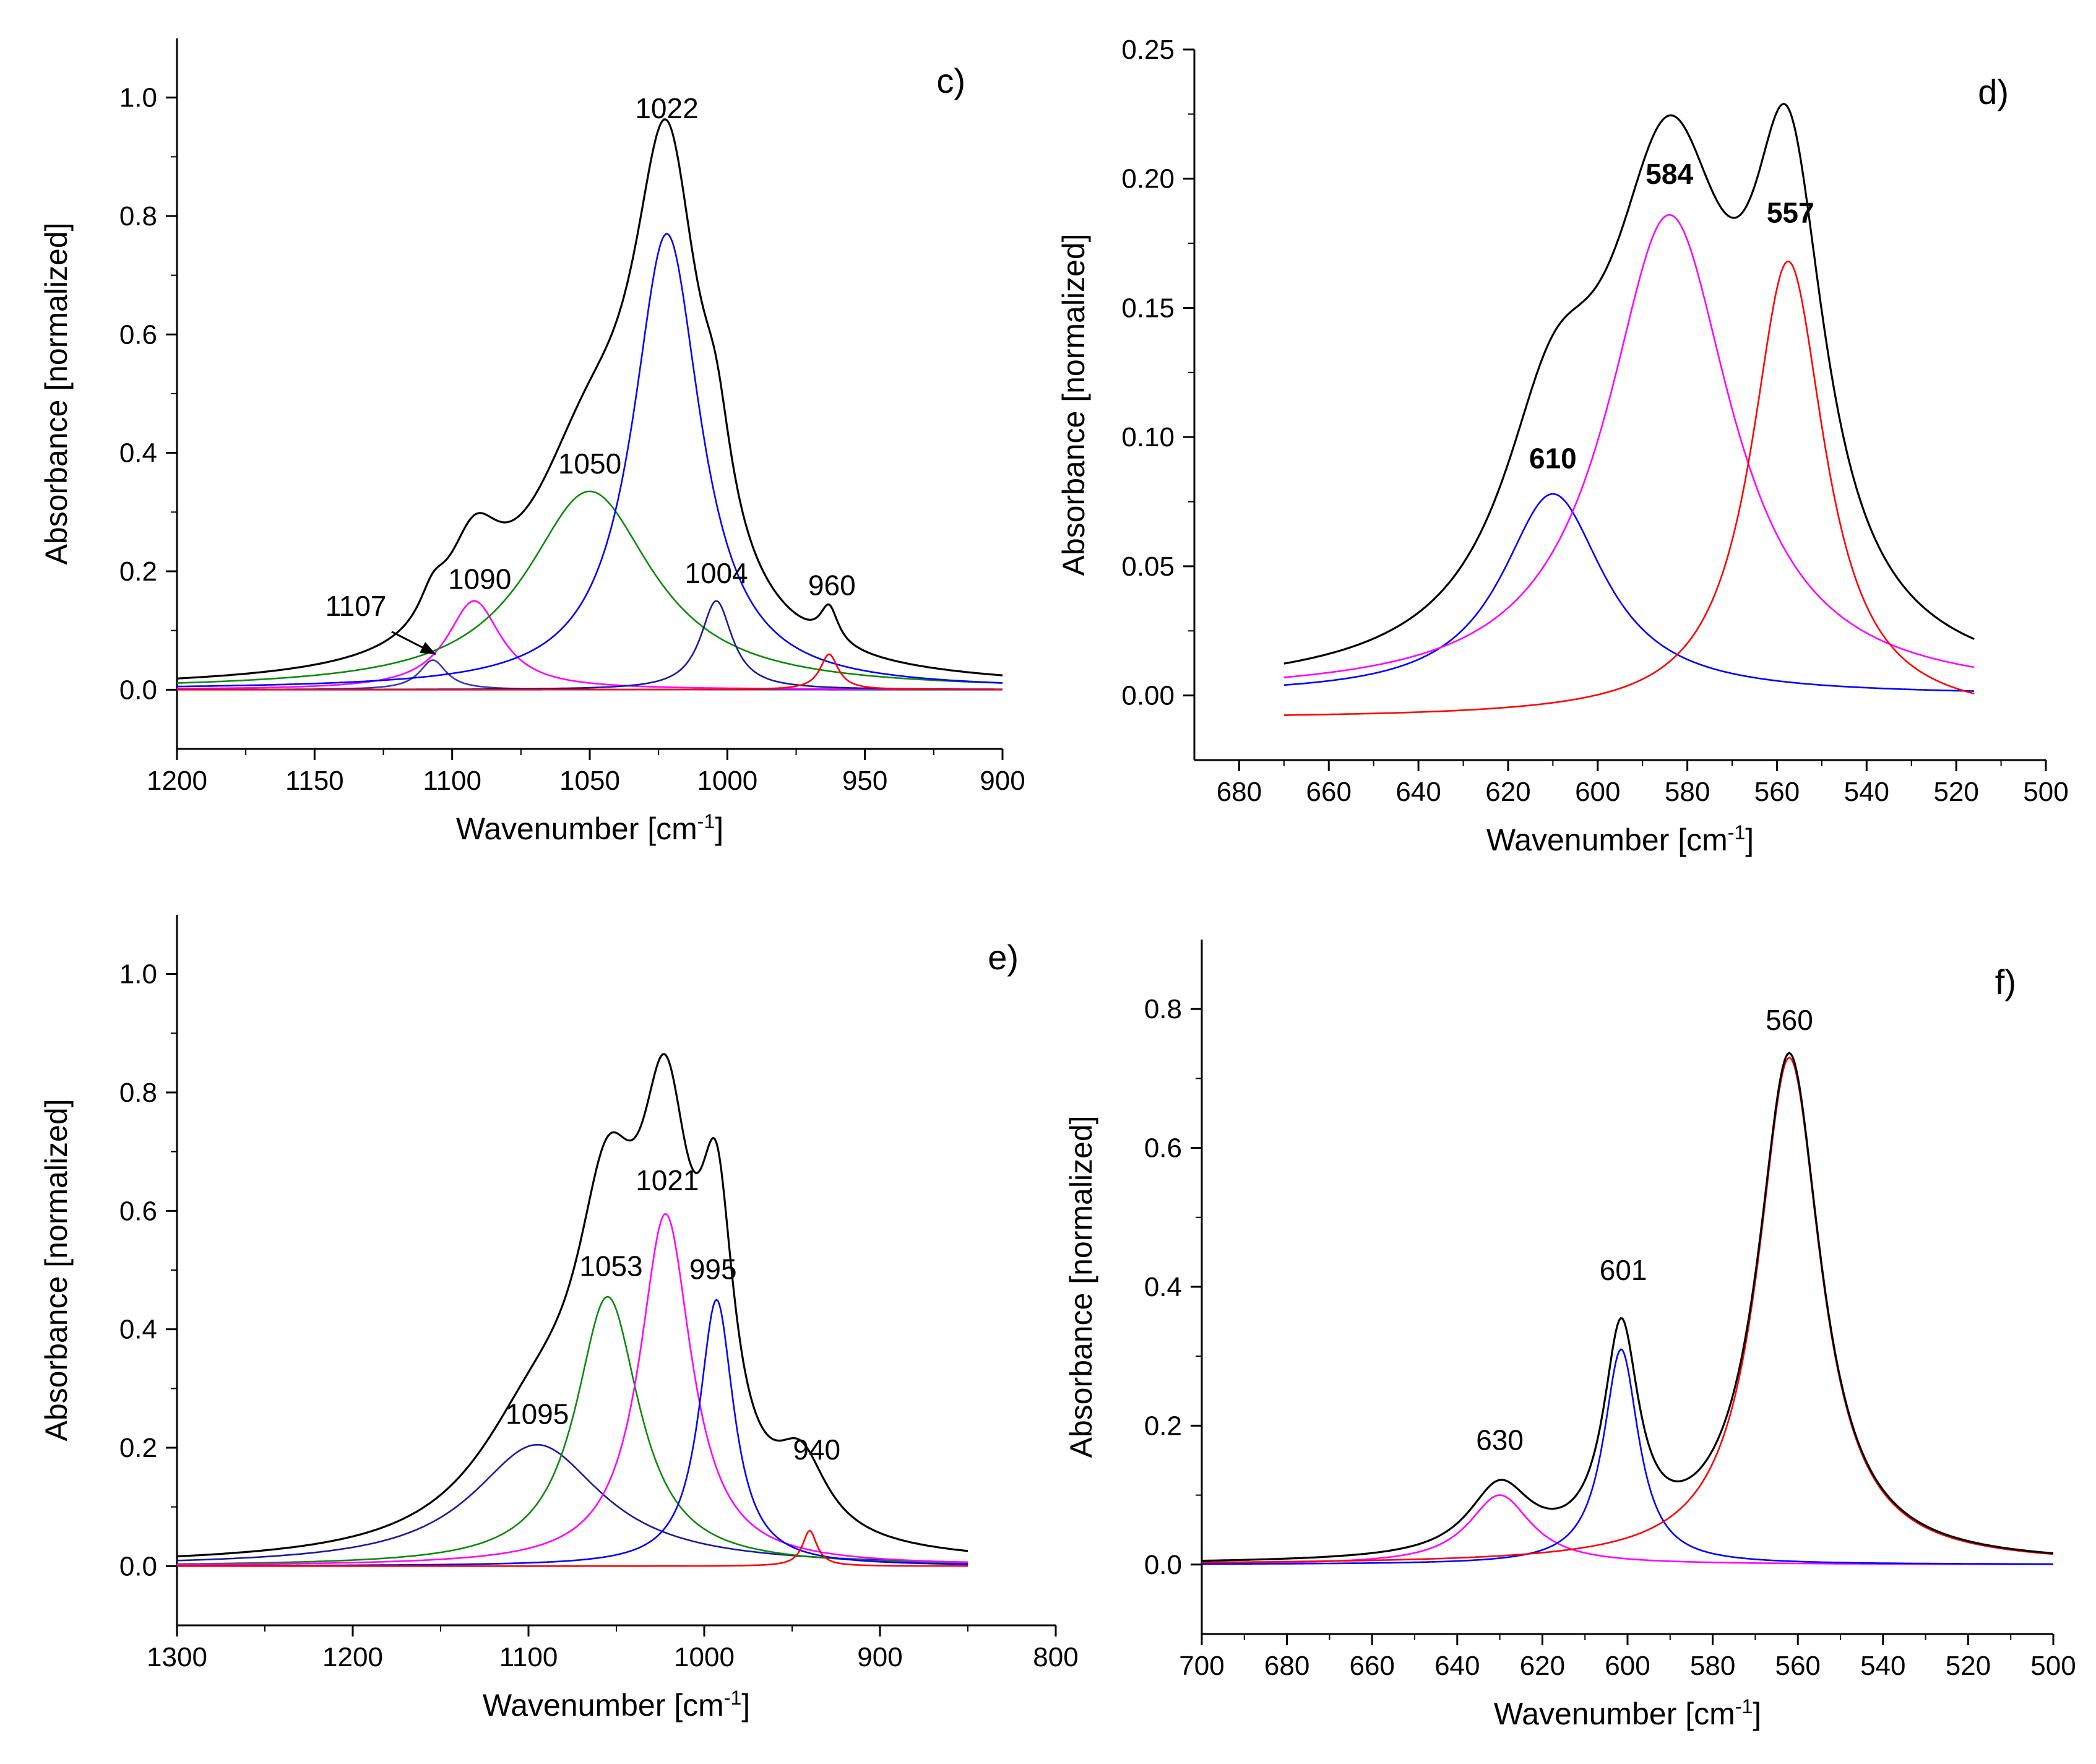 This screenshot has height=1764, width=2096. Describe the element at coordinates (832, 585) in the screenshot. I see `peak-label: 960` at that location.